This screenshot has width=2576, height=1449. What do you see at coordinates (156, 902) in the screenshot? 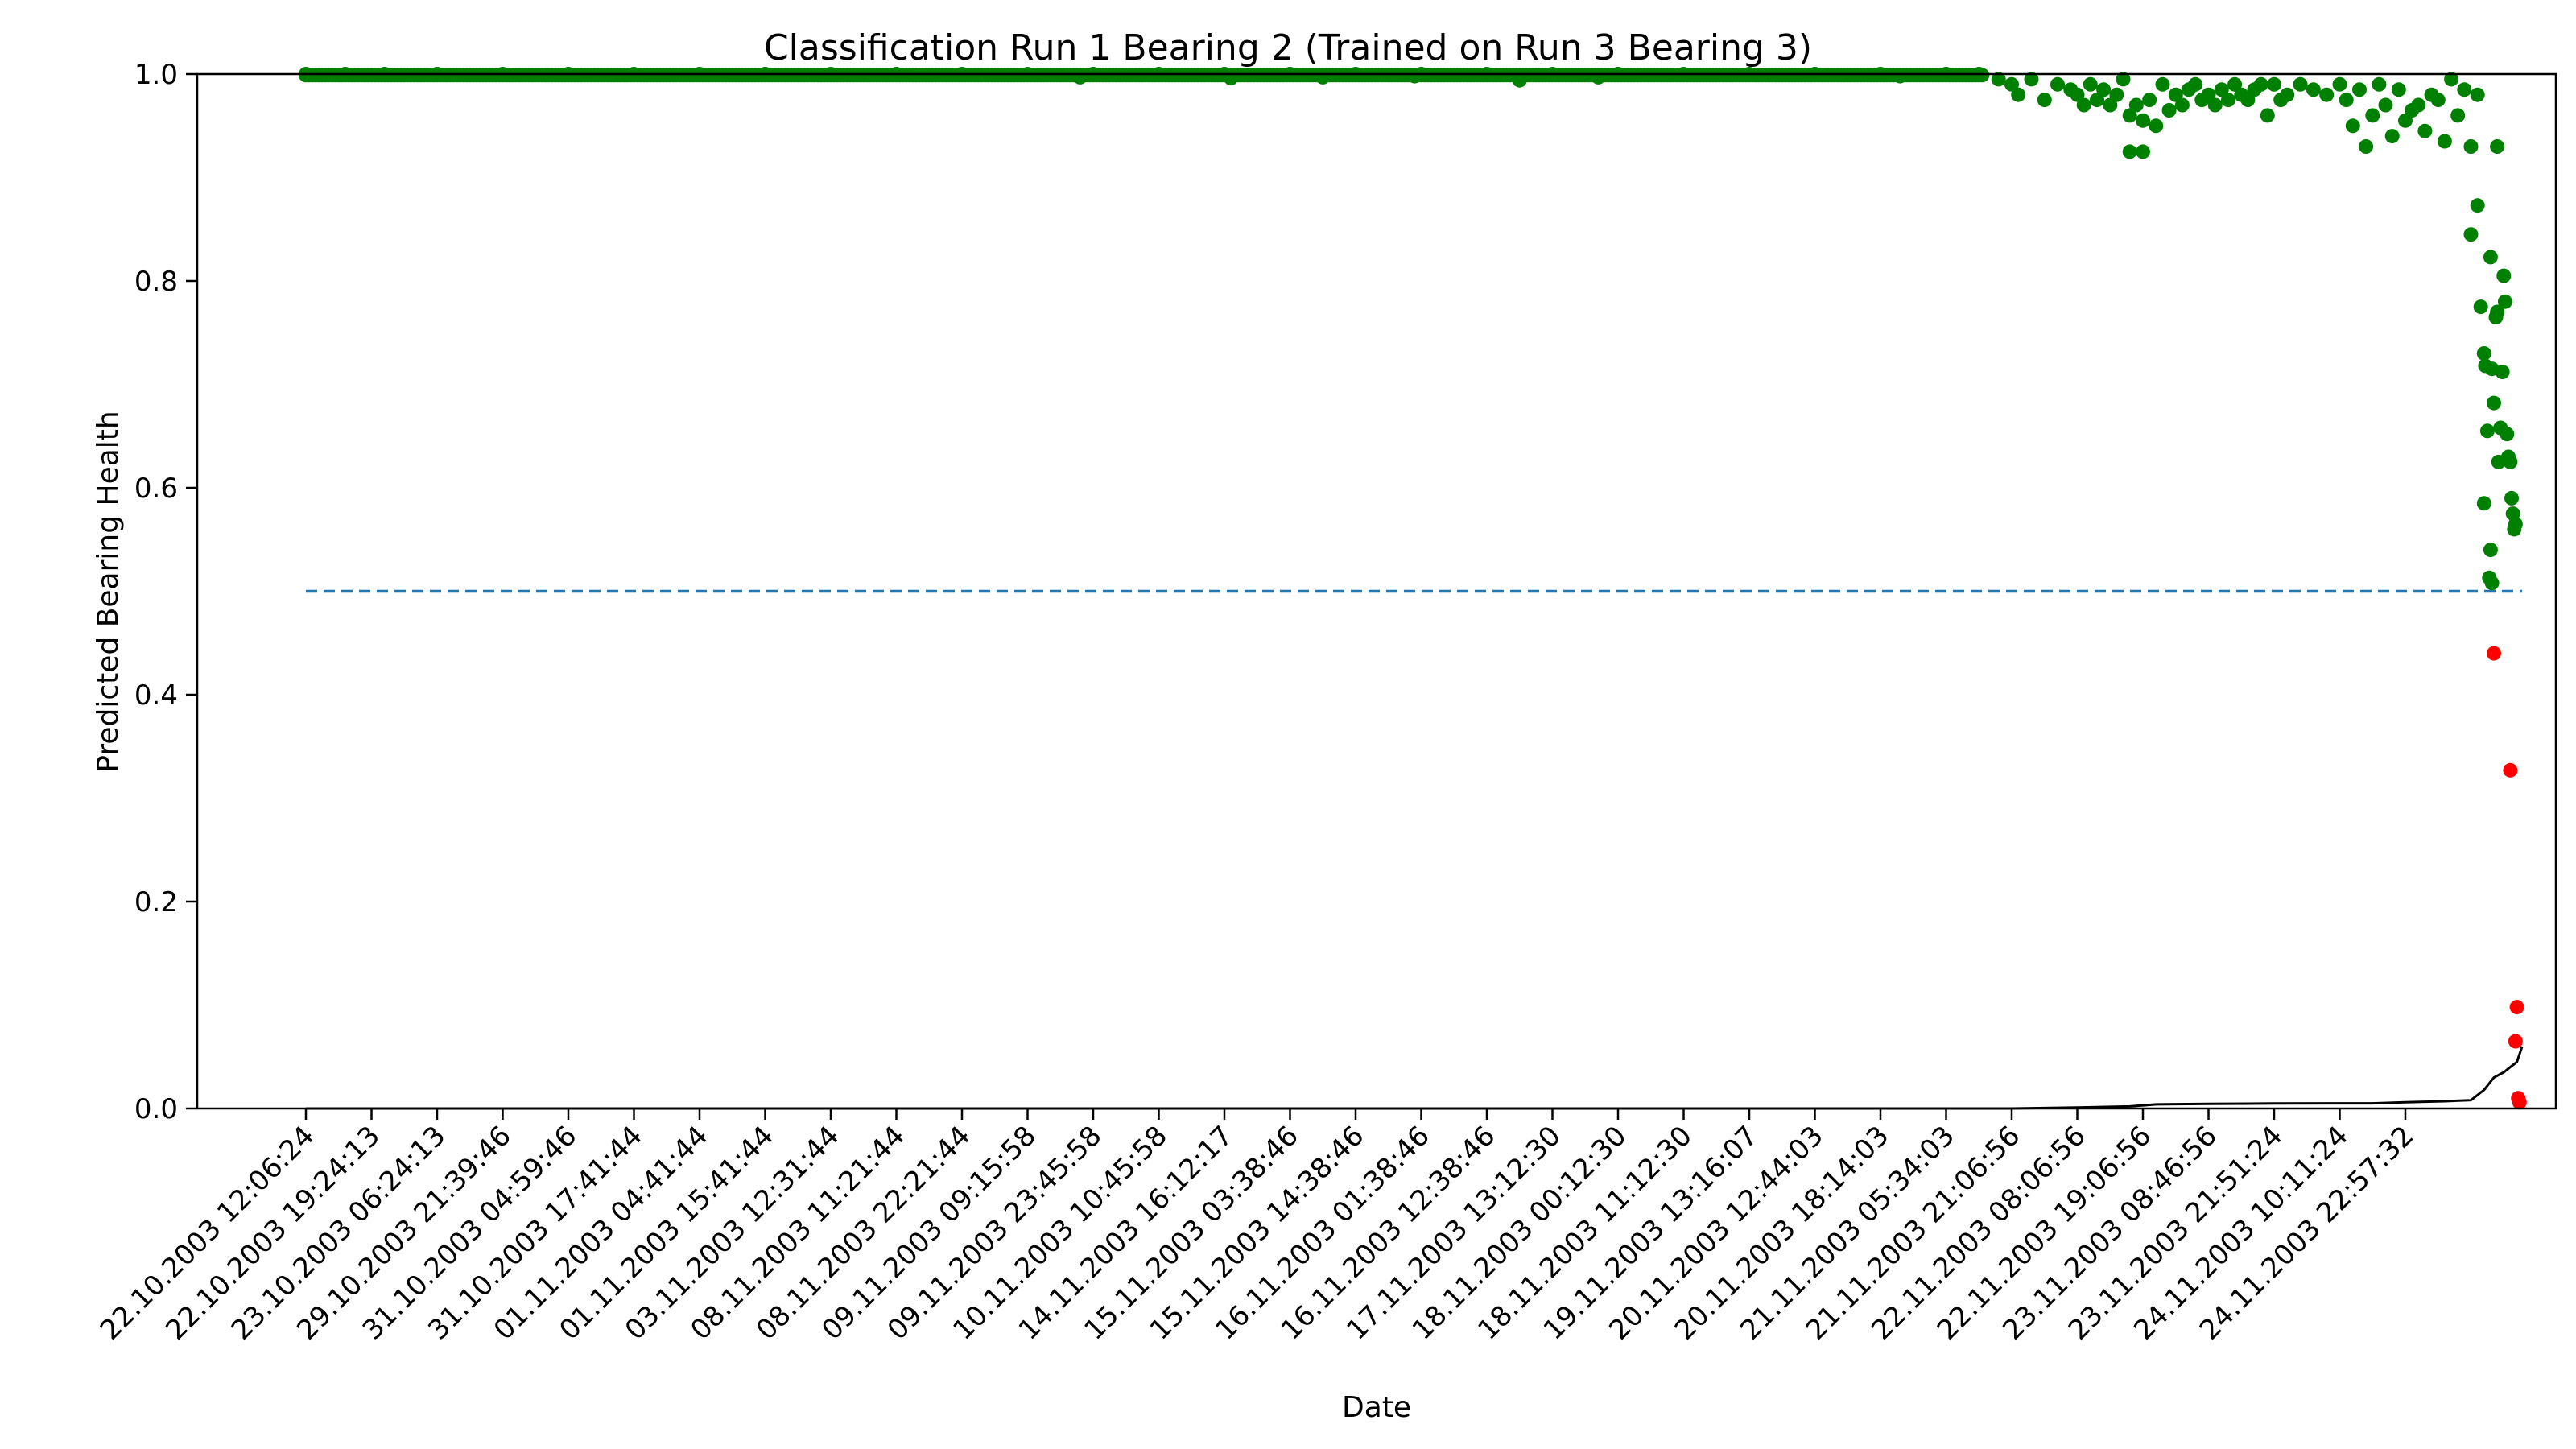
I see `y-tick-label: 0.2` at bounding box center [156, 902].